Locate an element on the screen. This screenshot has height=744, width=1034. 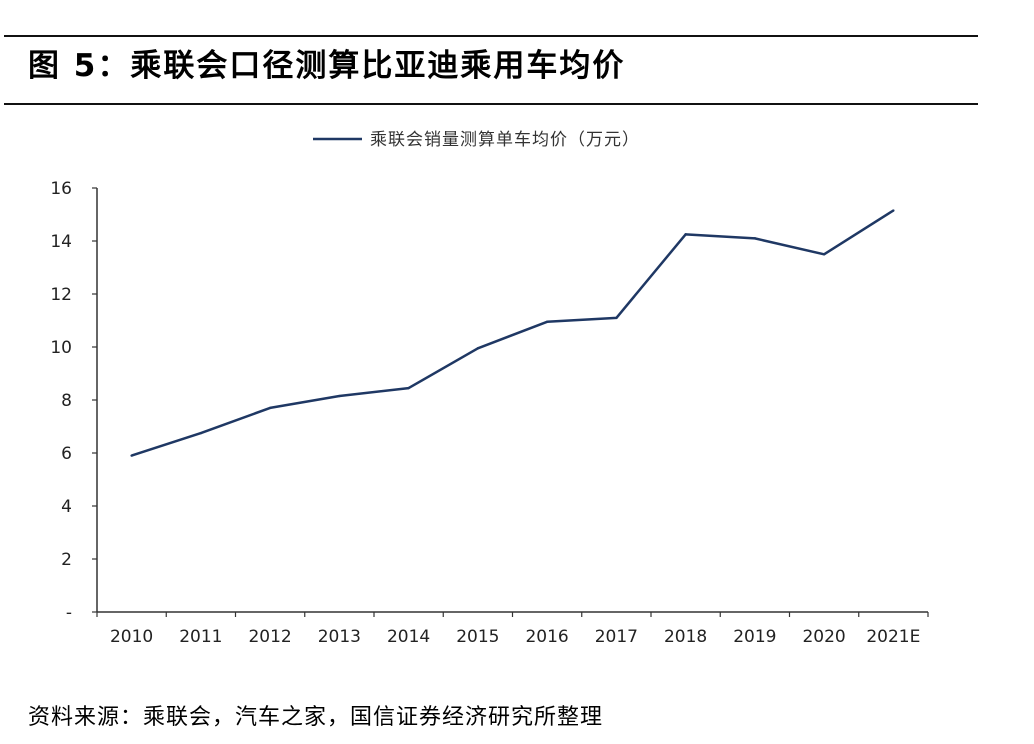
figure-title: 图 5：乘联会口径测算比亚迪乘用车均价 is located at coordinates (327, 66).